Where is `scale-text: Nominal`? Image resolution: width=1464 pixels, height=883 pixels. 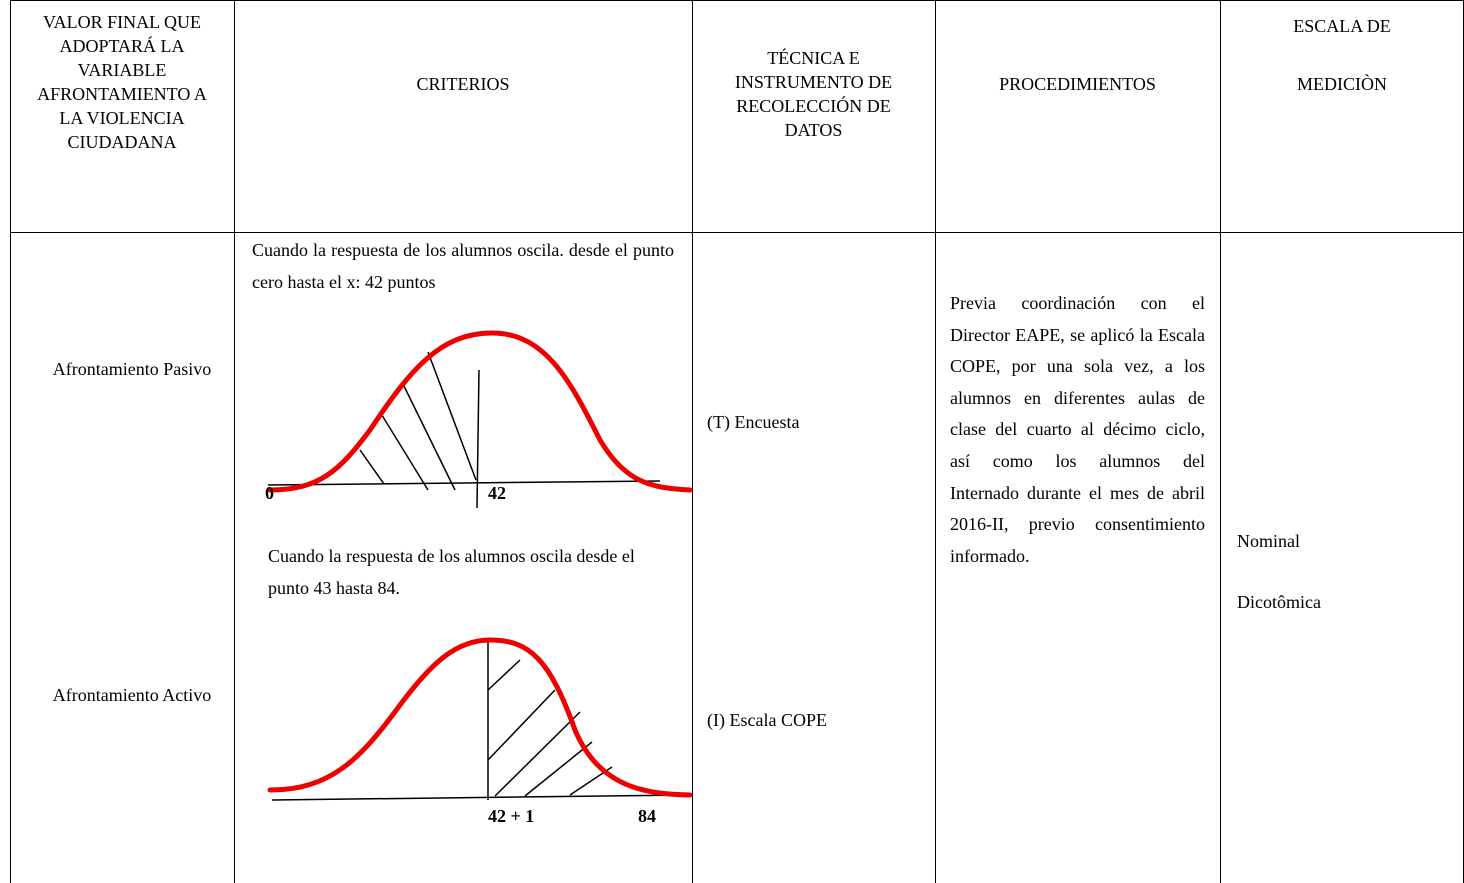
scale-text: Nominal is located at coordinates (1268, 541).